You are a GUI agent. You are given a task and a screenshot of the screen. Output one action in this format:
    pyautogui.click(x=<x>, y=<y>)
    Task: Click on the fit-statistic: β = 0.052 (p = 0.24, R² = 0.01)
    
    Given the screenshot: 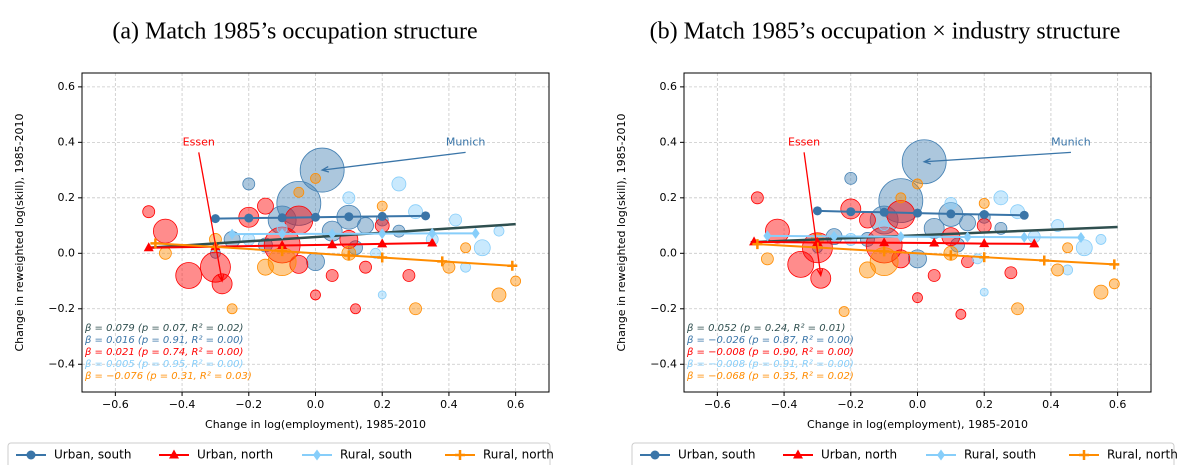 What is the action you would take?
    pyautogui.click(x=765, y=328)
    